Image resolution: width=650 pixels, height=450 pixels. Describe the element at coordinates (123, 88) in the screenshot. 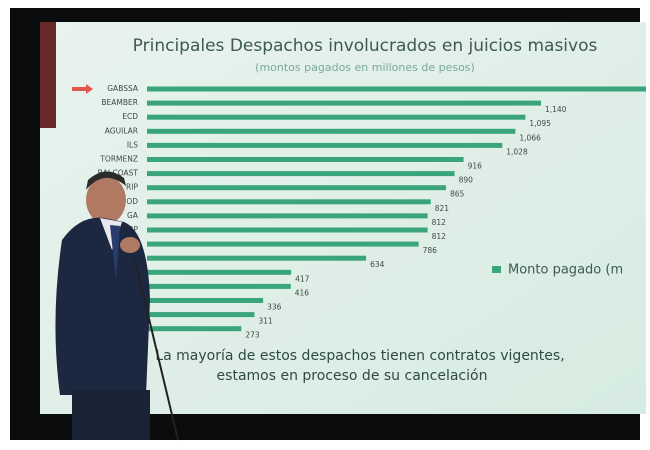

I see `category-label: GABSSA` at that location.